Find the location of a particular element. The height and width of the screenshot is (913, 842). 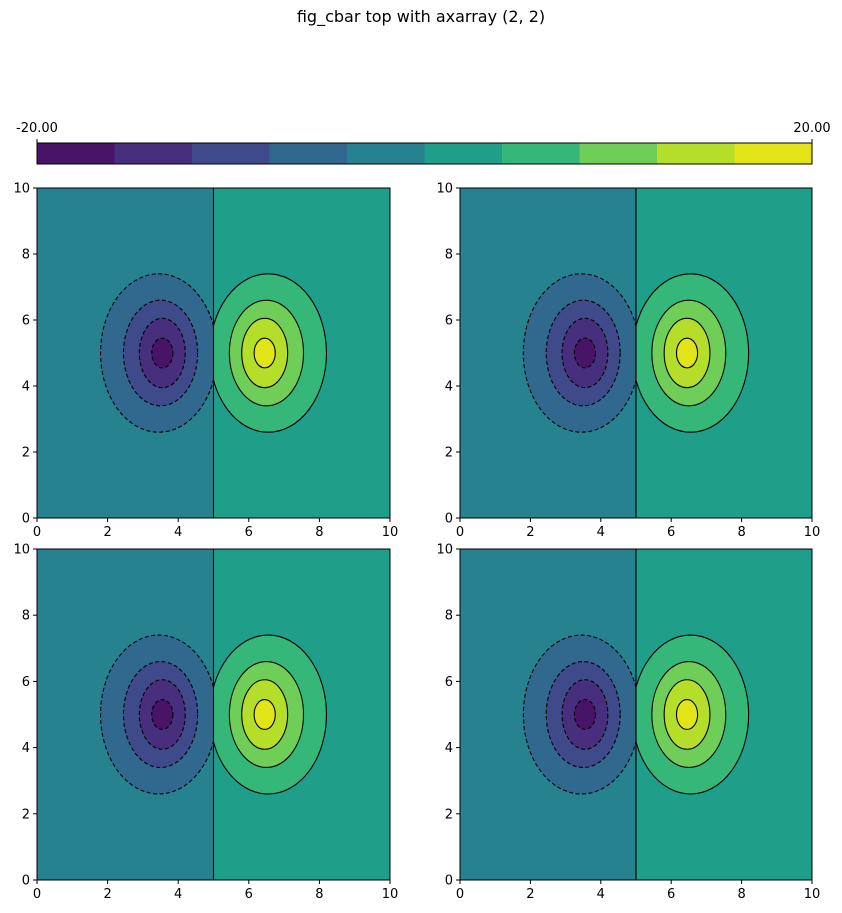

colorbar-max-label: 20.00 is located at coordinates (811, 128).